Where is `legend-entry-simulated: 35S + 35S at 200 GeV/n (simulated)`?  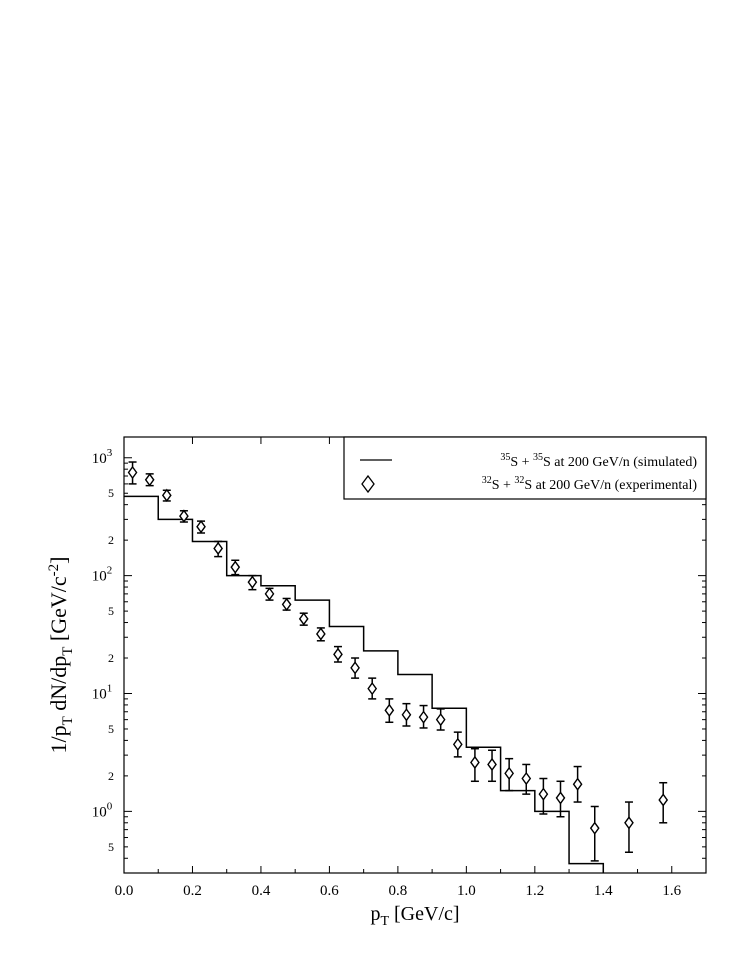
legend-entry-simulated: 35S + 35S at 200 GeV/n (simulated) is located at coordinates (598, 461).